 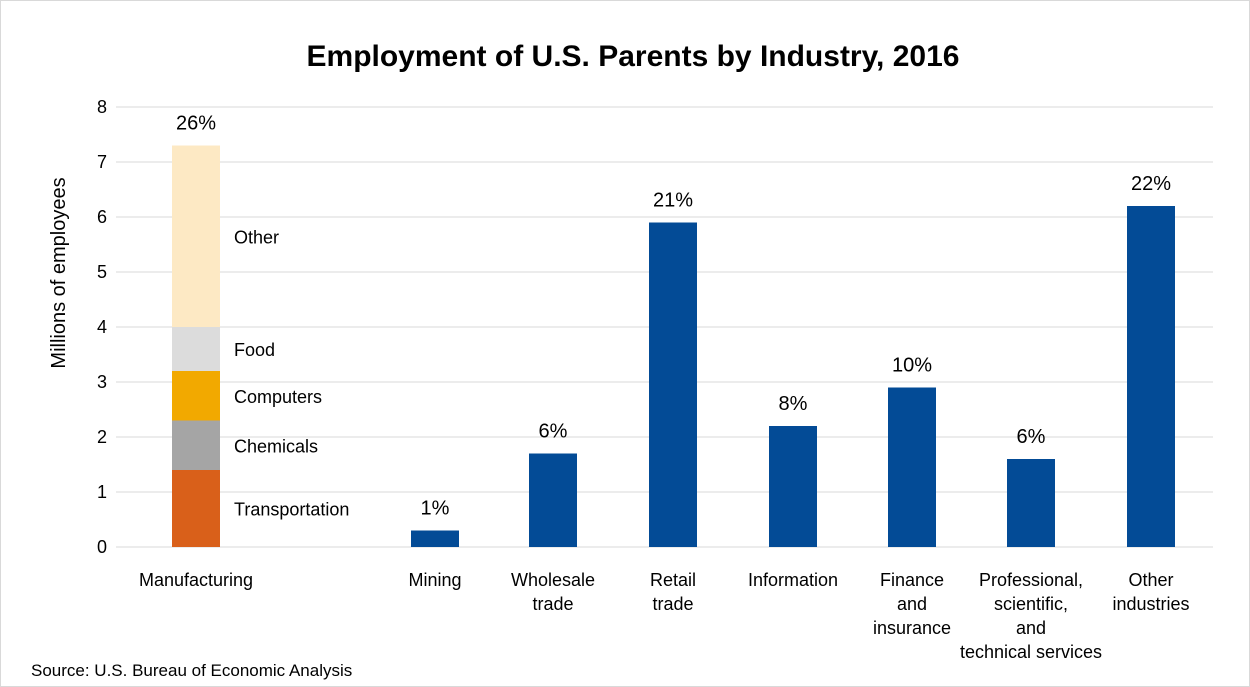 What do you see at coordinates (196, 508) in the screenshot?
I see `manufacturing-segment-transportation` at bounding box center [196, 508].